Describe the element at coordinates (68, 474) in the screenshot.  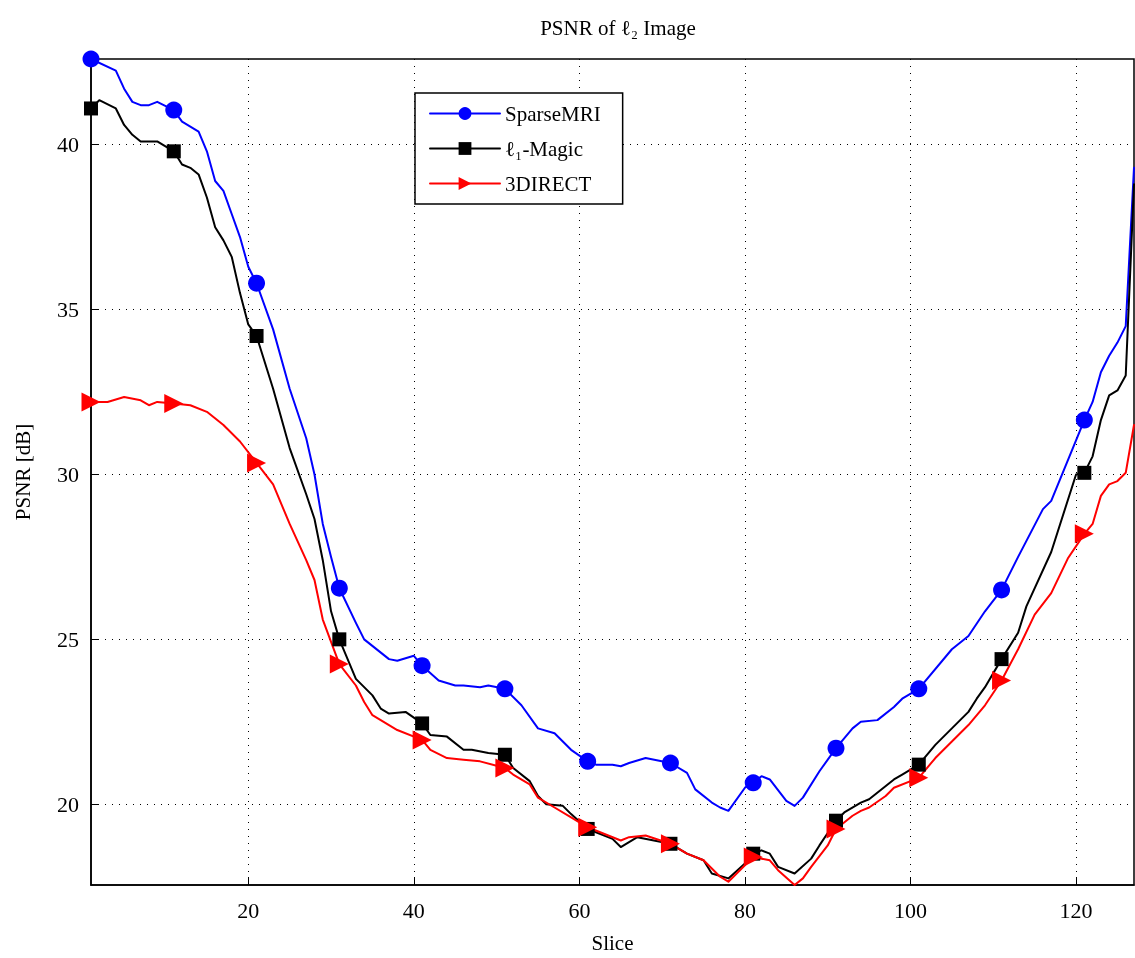
I see `y-tick-label: 30` at that location.